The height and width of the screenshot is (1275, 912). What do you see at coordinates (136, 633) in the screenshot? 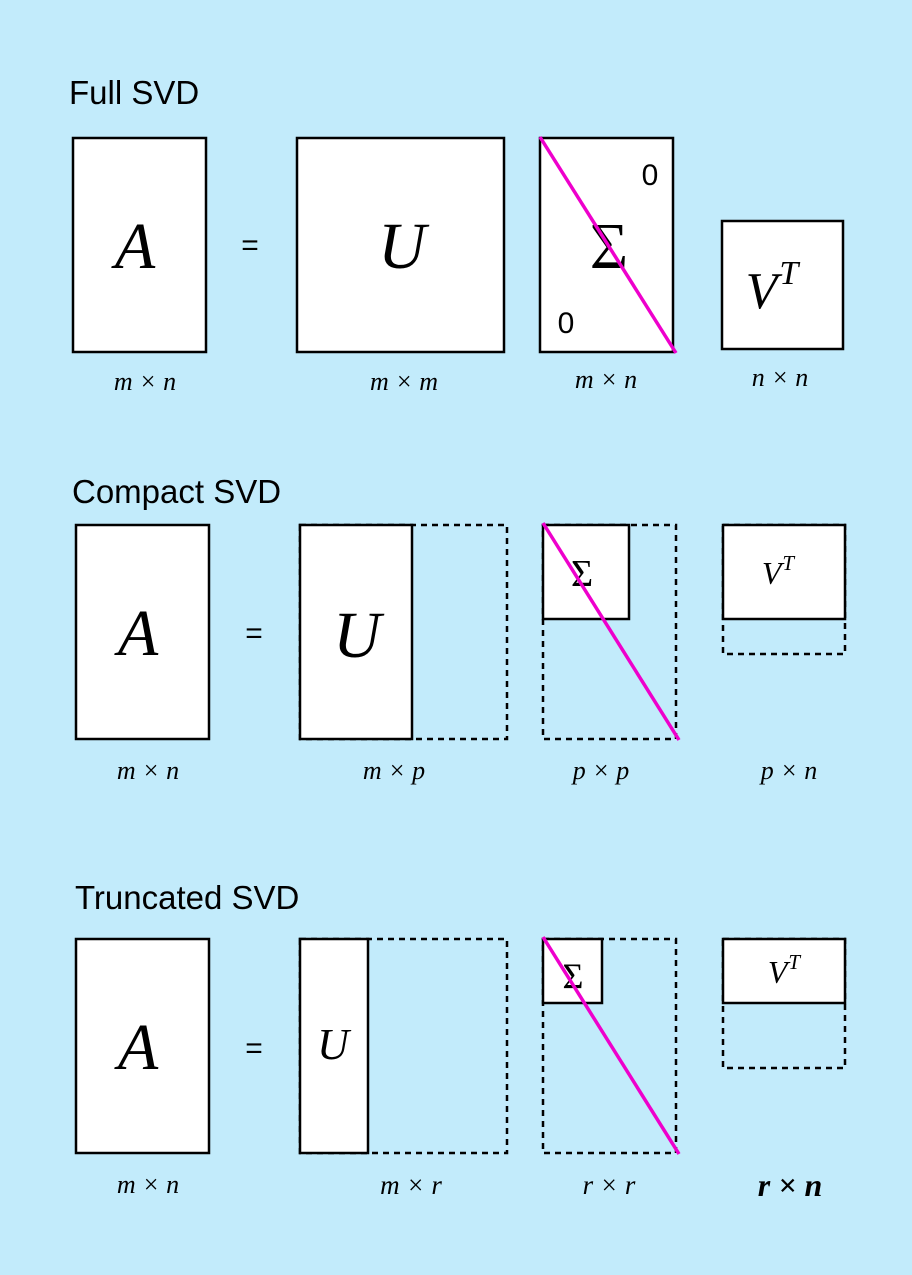
I see `compact-a-symbol: A` at bounding box center [136, 633].